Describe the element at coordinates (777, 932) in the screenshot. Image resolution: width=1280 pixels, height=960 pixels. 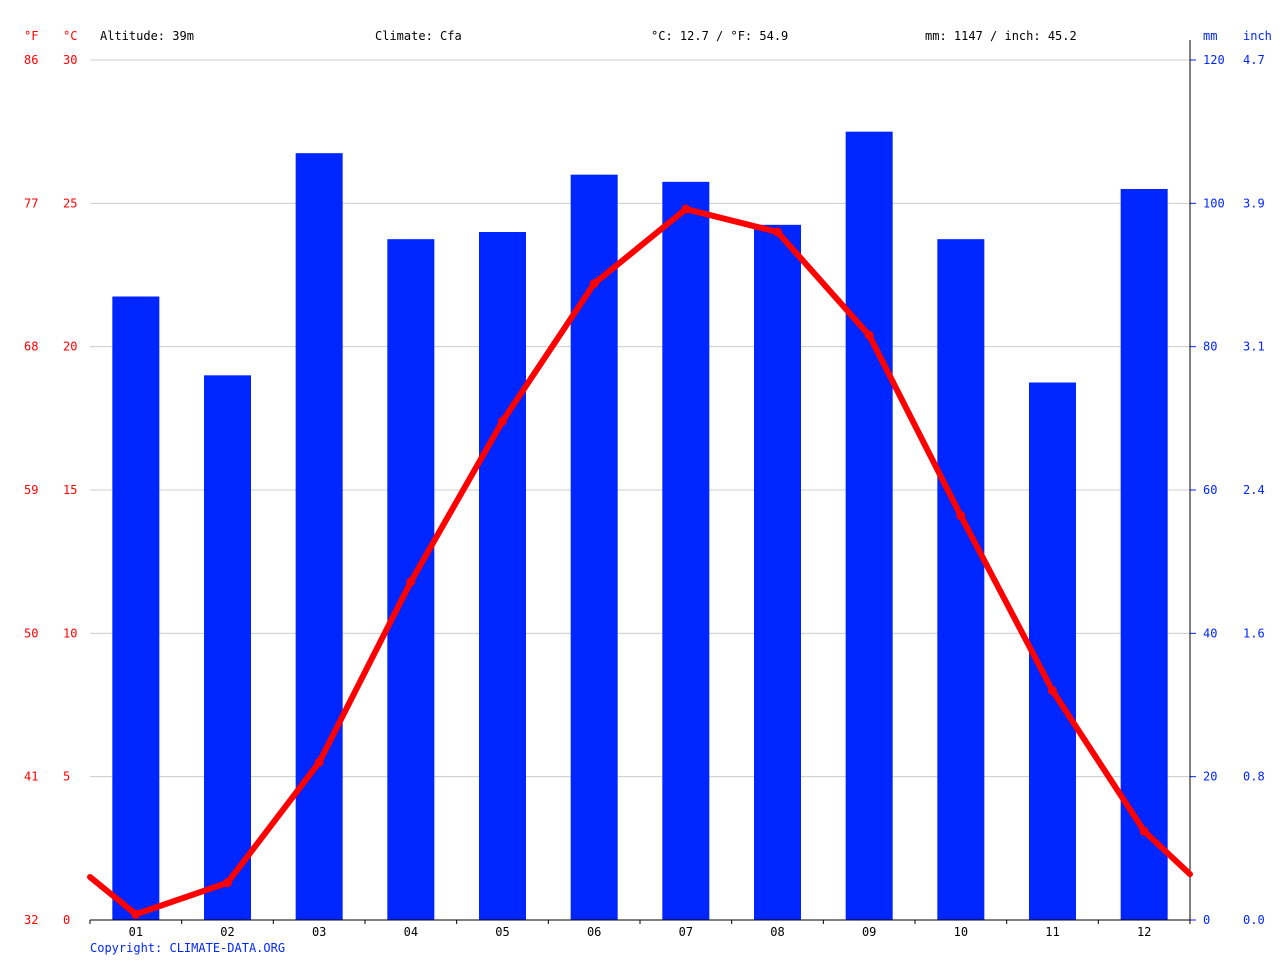
I see `month-tick-label: 08` at that location.